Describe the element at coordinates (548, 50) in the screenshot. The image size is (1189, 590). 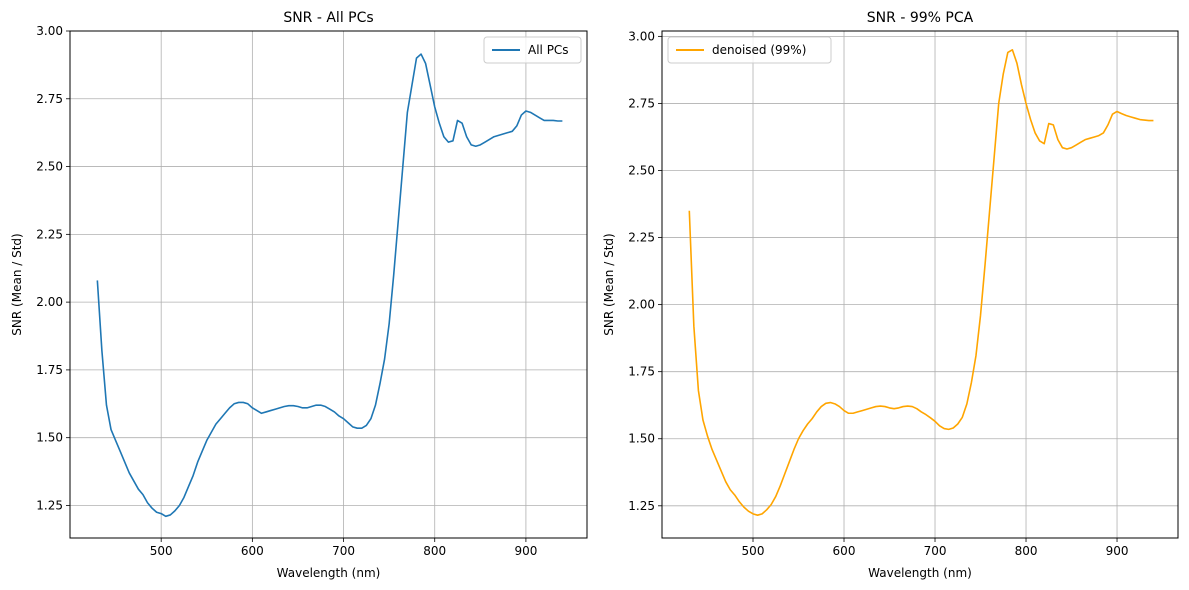
I see `legend-label: All PCs` at that location.